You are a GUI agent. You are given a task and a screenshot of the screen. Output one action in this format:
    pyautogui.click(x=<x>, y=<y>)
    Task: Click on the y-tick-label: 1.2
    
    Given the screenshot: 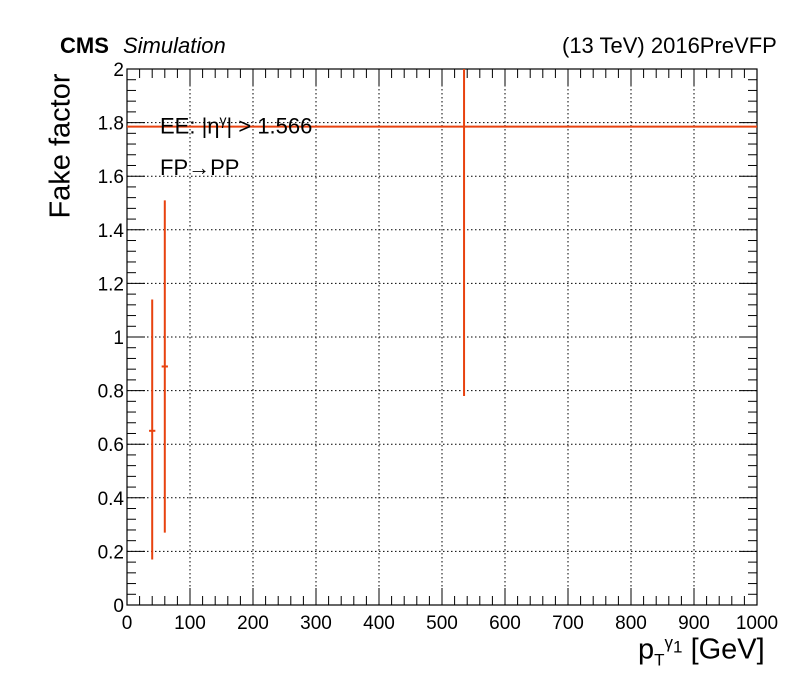 What is the action you would take?
    pyautogui.click(x=111, y=284)
    